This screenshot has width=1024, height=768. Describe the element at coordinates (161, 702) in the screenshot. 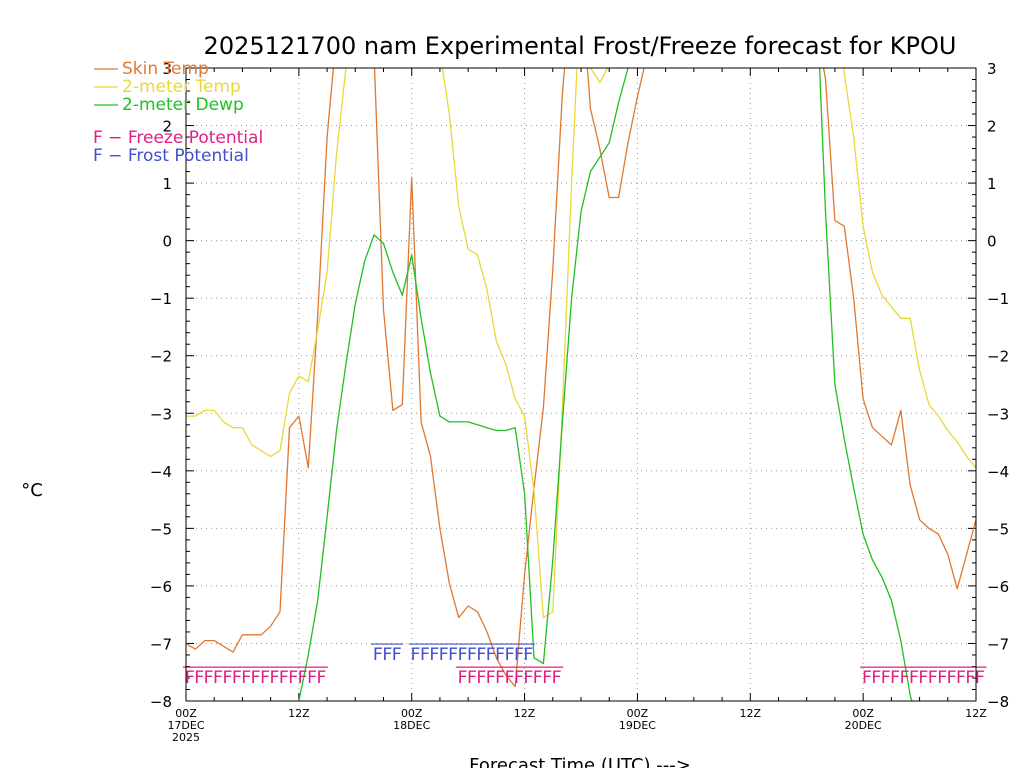

I see `y-tick-label: −8` at that location.